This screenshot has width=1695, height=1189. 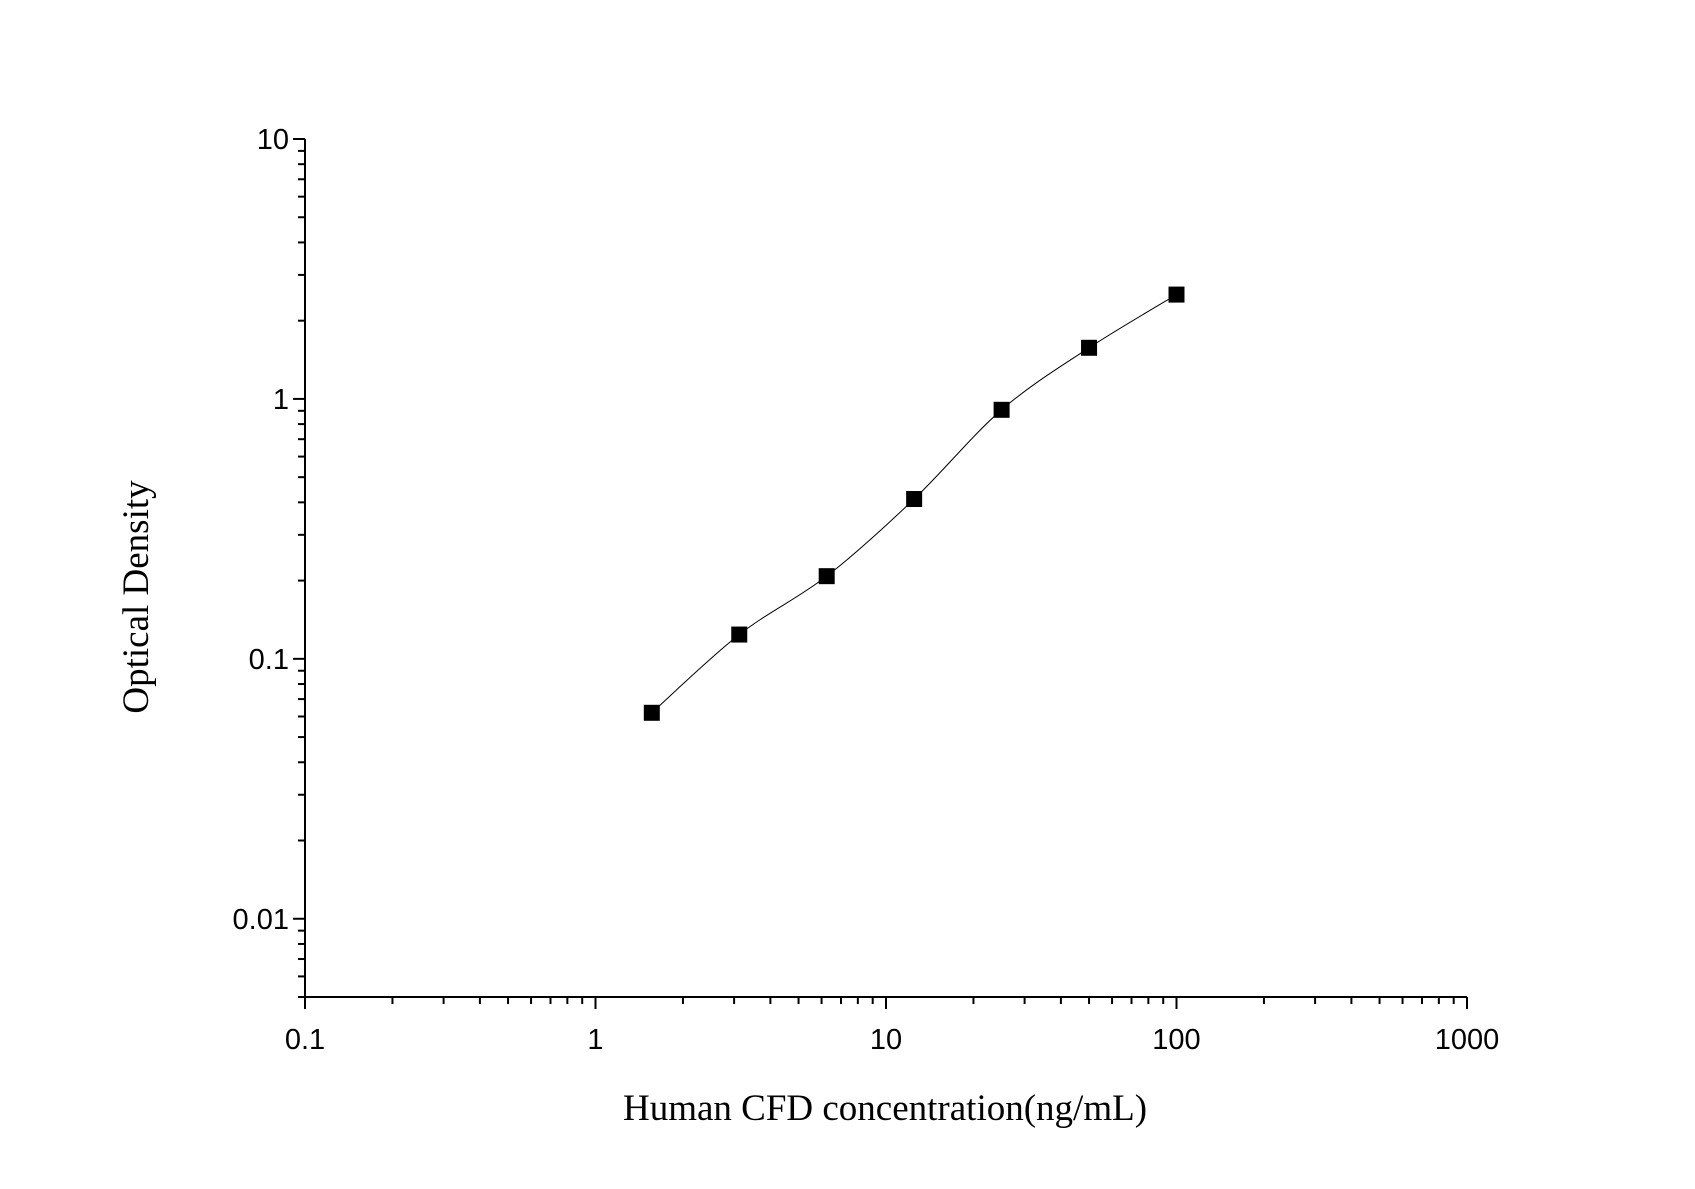 What do you see at coordinates (1176, 1040) in the screenshot?
I see `x-tick-label: 100` at bounding box center [1176, 1040].